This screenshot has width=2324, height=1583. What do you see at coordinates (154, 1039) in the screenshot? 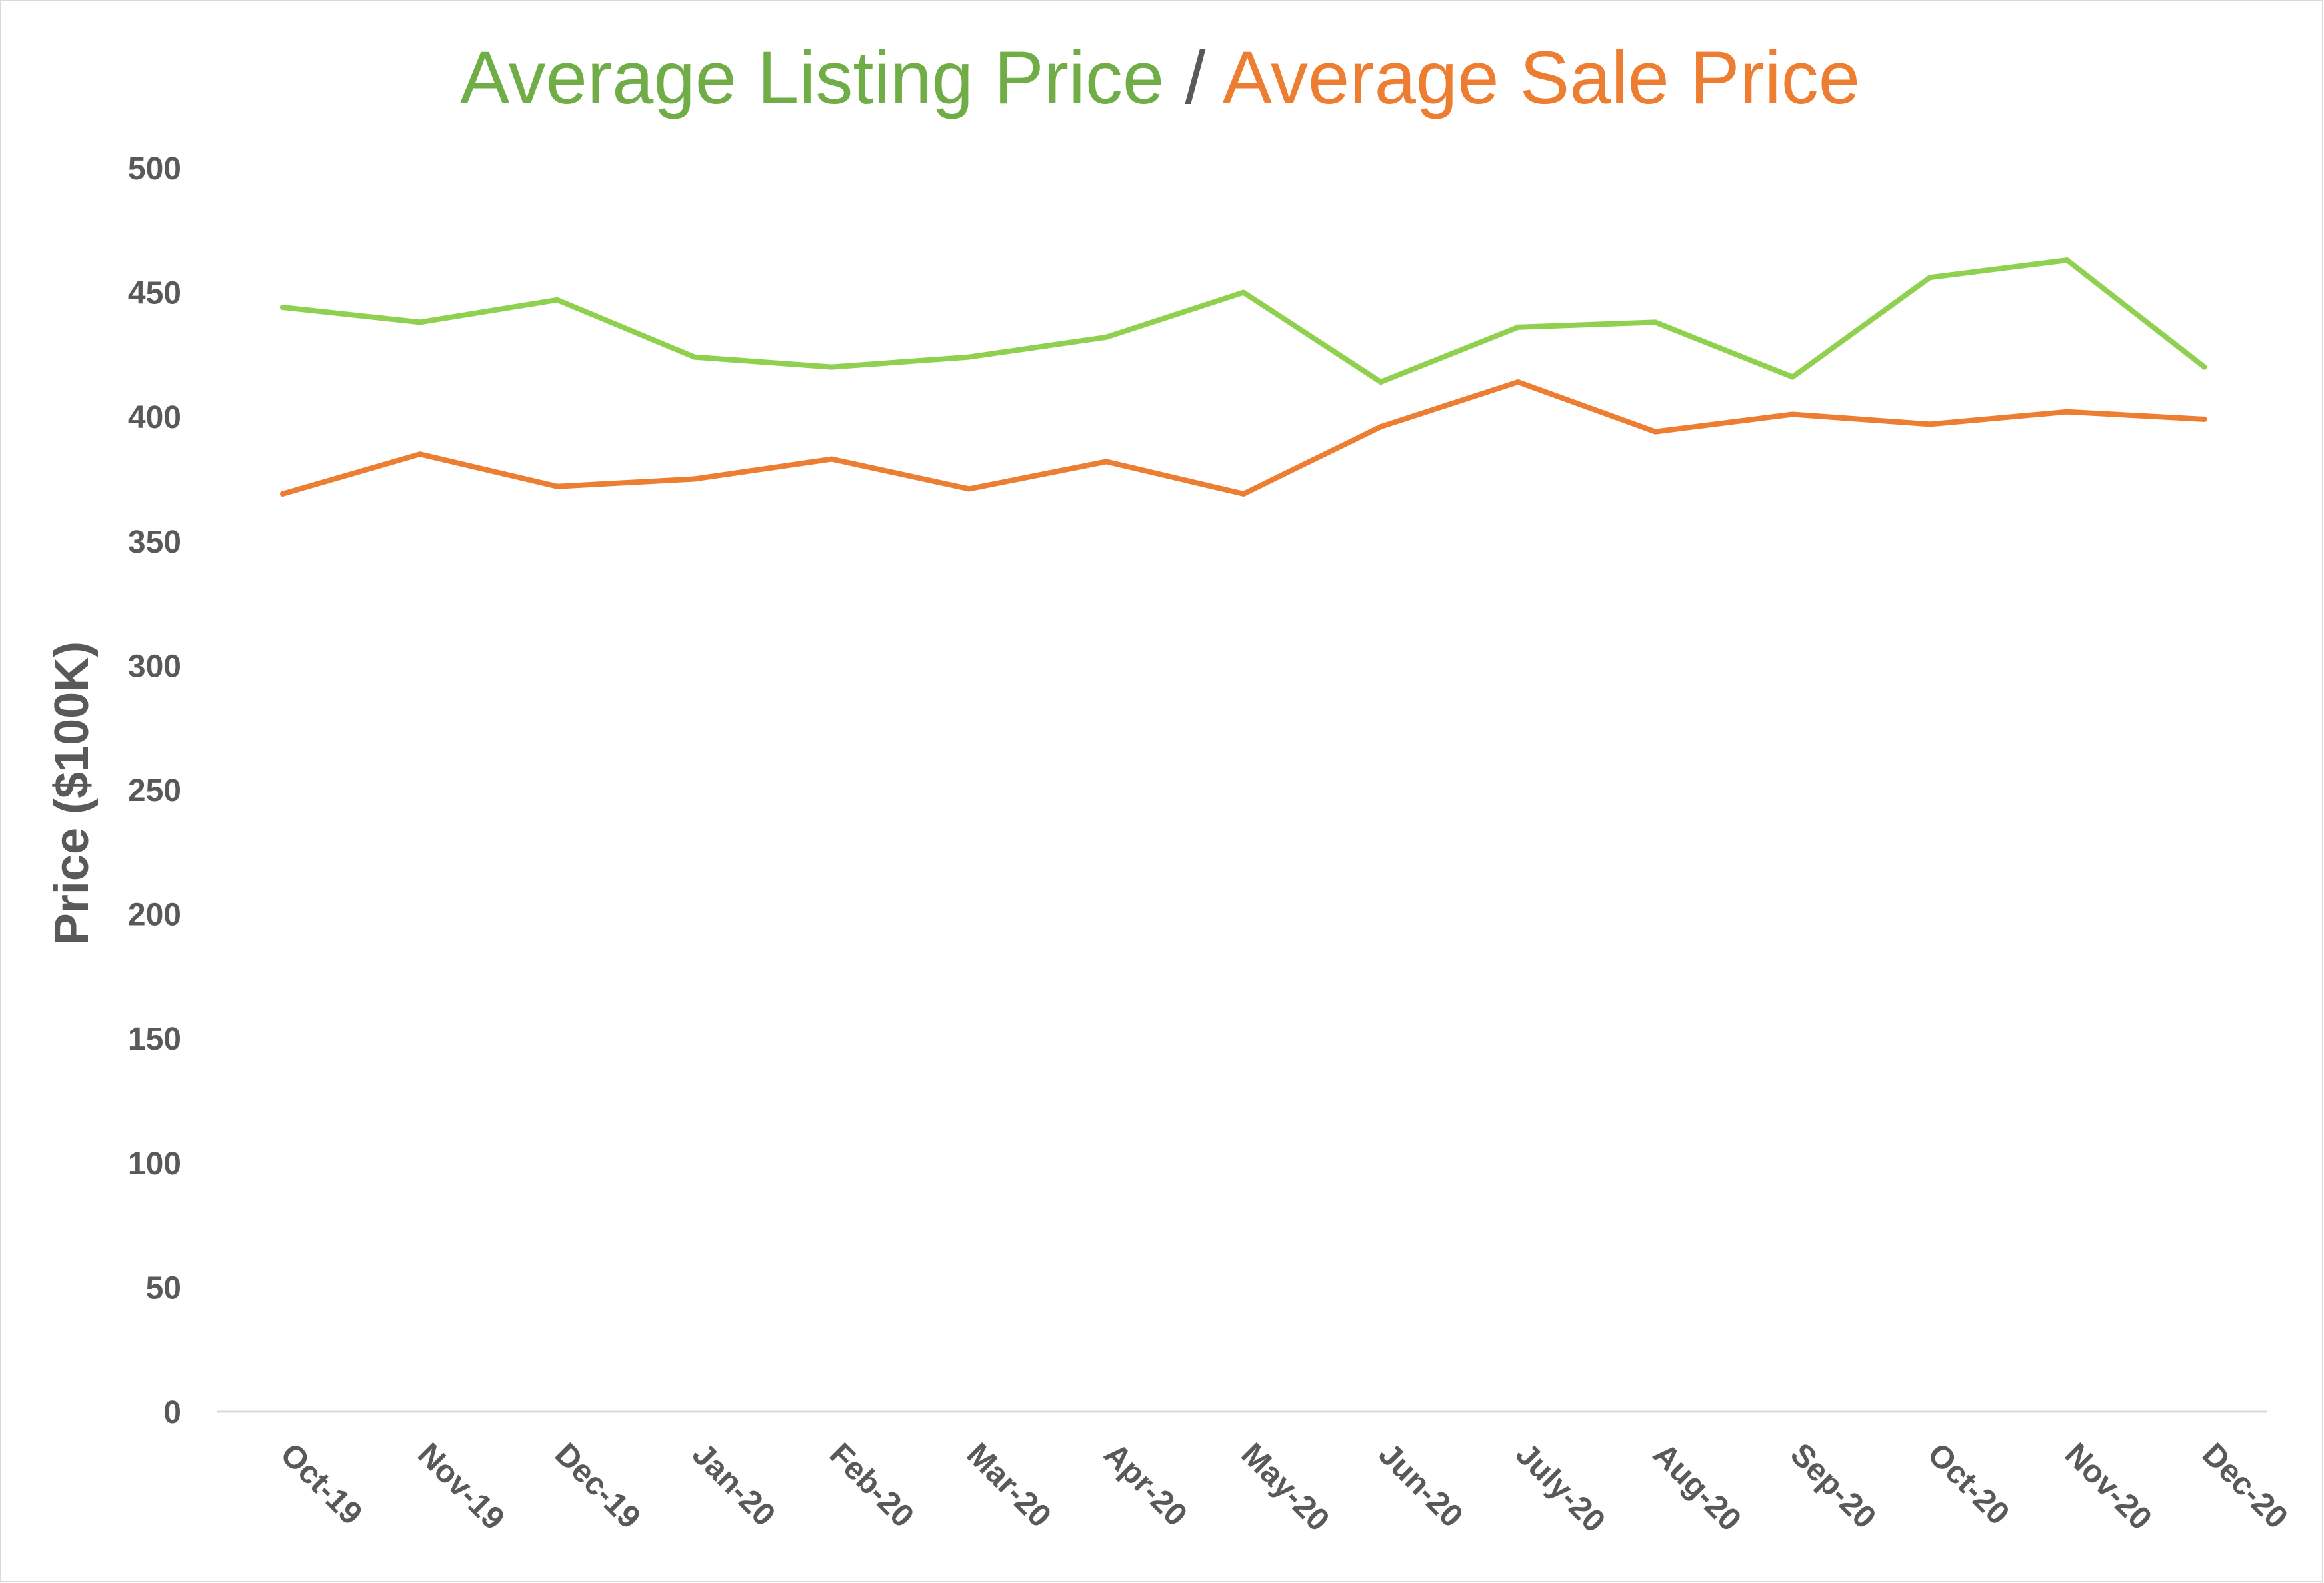
I see `y-tick-label: 150` at bounding box center [154, 1039].